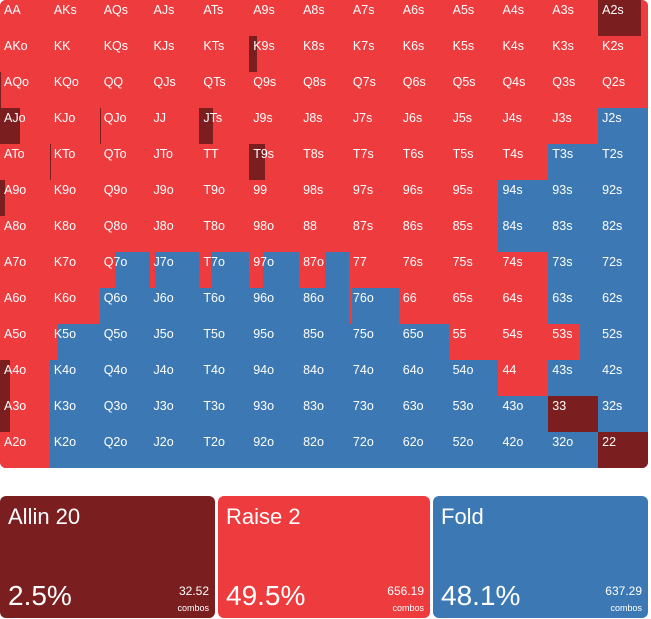  Describe the element at coordinates (174, 414) in the screenshot. I see `hand-cell-J3o: J3o` at that location.